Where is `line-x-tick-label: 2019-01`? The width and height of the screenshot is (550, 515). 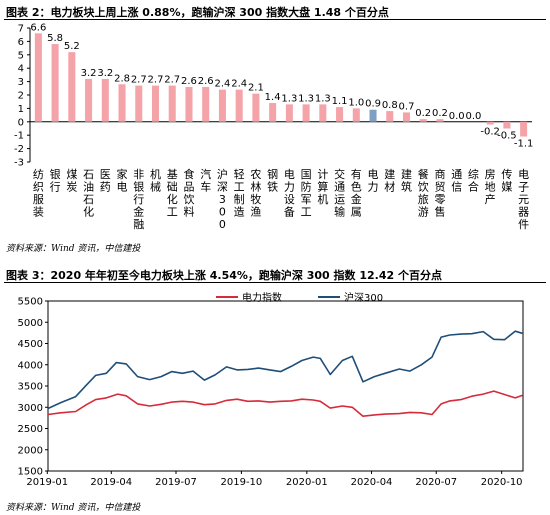
line-x-tick-label: 2019-01 is located at coordinates (47, 482).